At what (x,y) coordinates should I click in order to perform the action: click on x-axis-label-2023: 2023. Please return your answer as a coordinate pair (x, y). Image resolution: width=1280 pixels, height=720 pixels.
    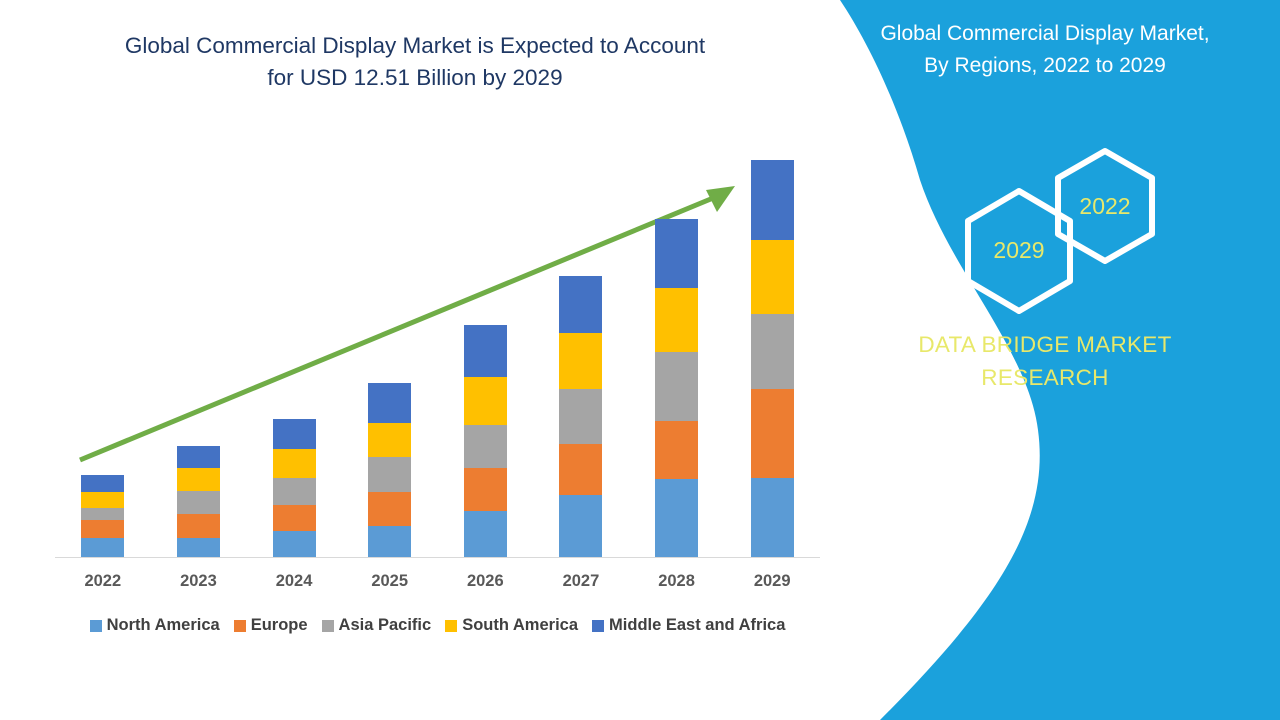
    Looking at the image, I should click on (198, 581).